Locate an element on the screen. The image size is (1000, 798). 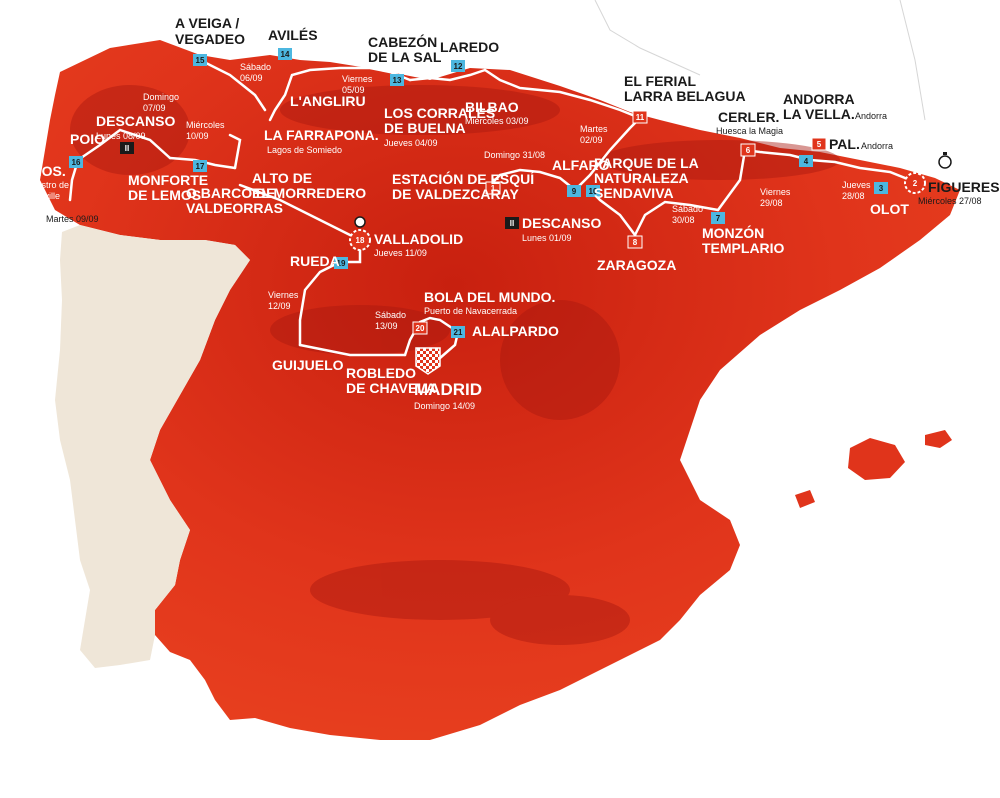
stage-badge-11: 11 is located at coordinates (640, 117).